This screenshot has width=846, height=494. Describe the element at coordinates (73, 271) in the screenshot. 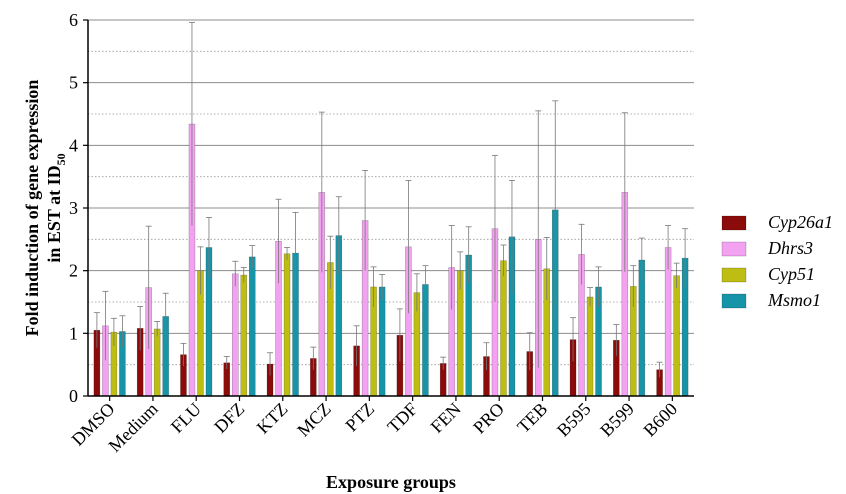

I see `y-tick-label: 2` at that location.